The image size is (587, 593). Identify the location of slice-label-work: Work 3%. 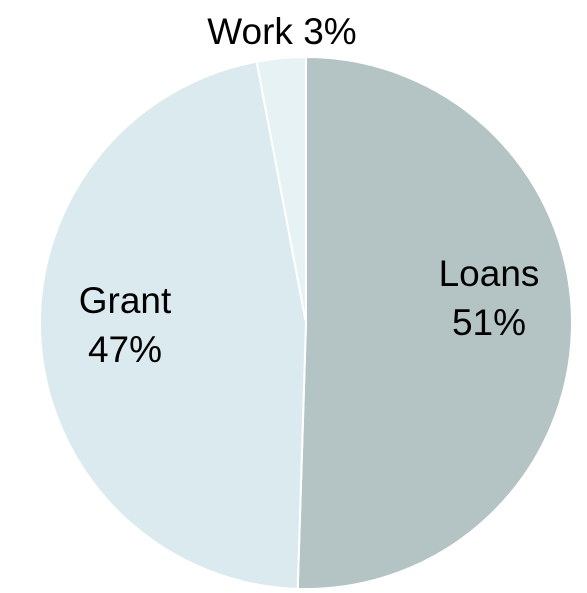
(281, 31).